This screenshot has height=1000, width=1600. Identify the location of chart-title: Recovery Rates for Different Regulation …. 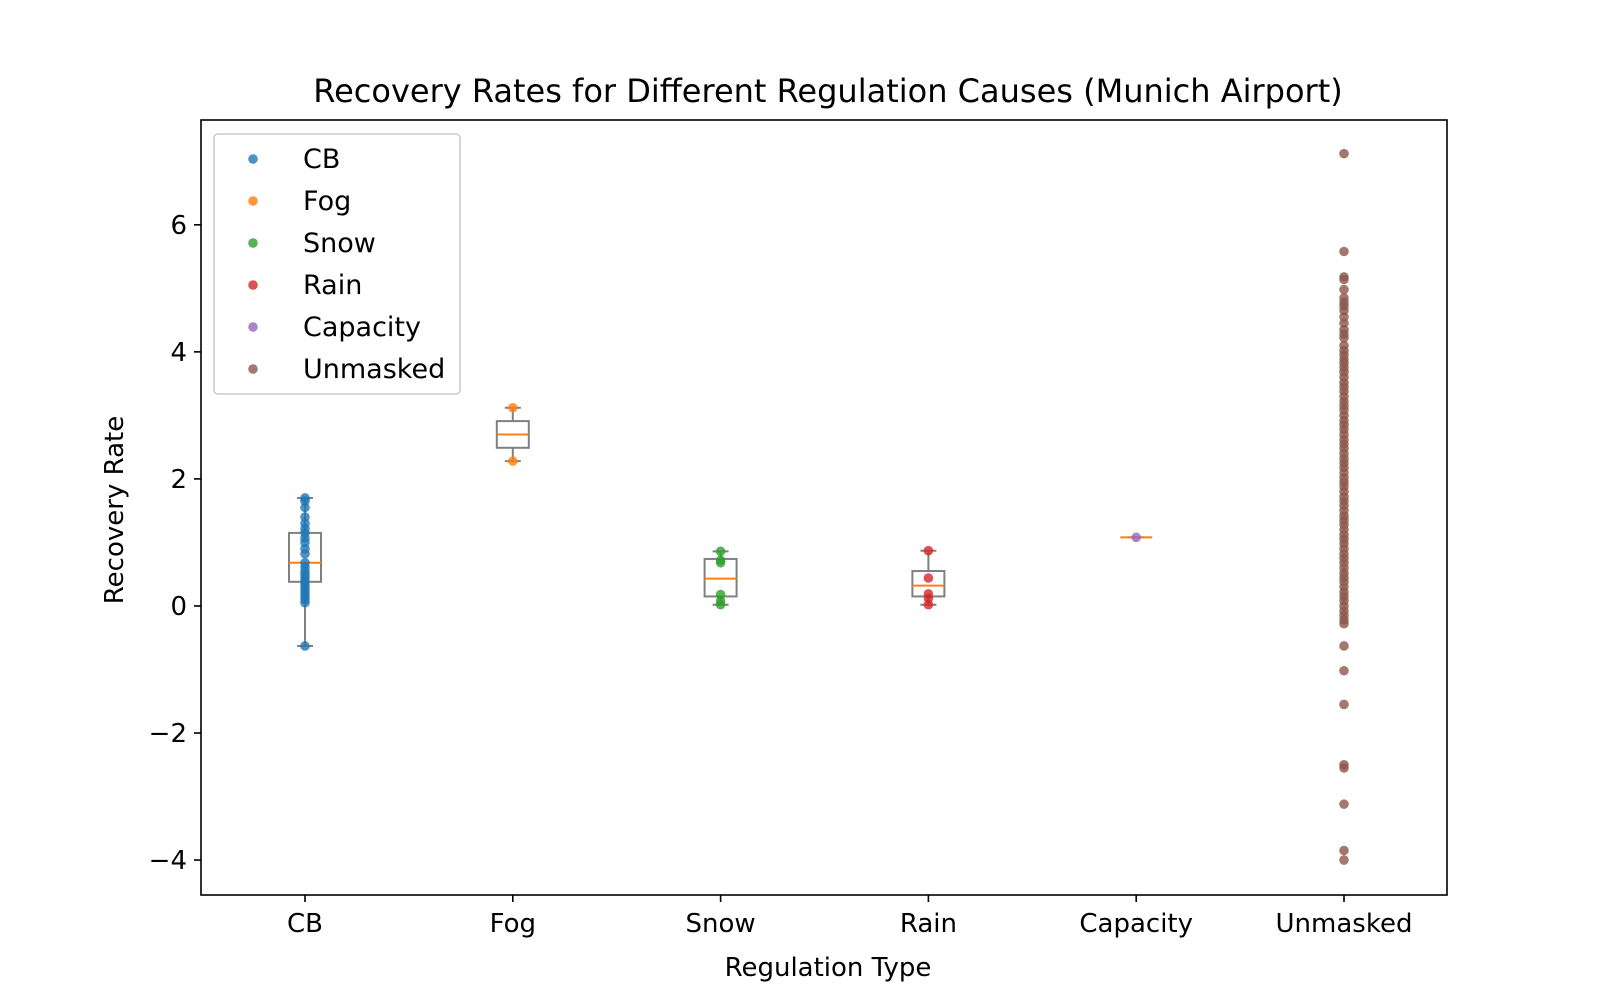
(827, 91).